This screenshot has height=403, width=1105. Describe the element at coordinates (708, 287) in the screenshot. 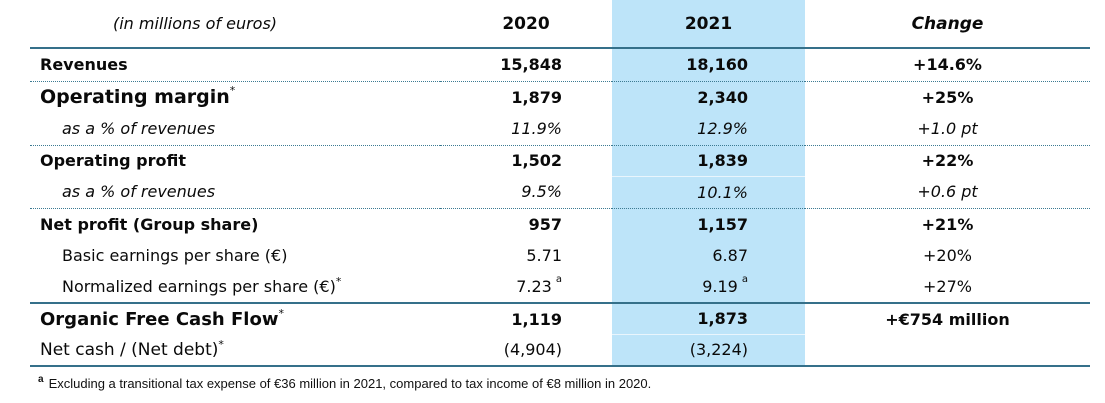

I see `value-2021: 9.19 a` at that location.